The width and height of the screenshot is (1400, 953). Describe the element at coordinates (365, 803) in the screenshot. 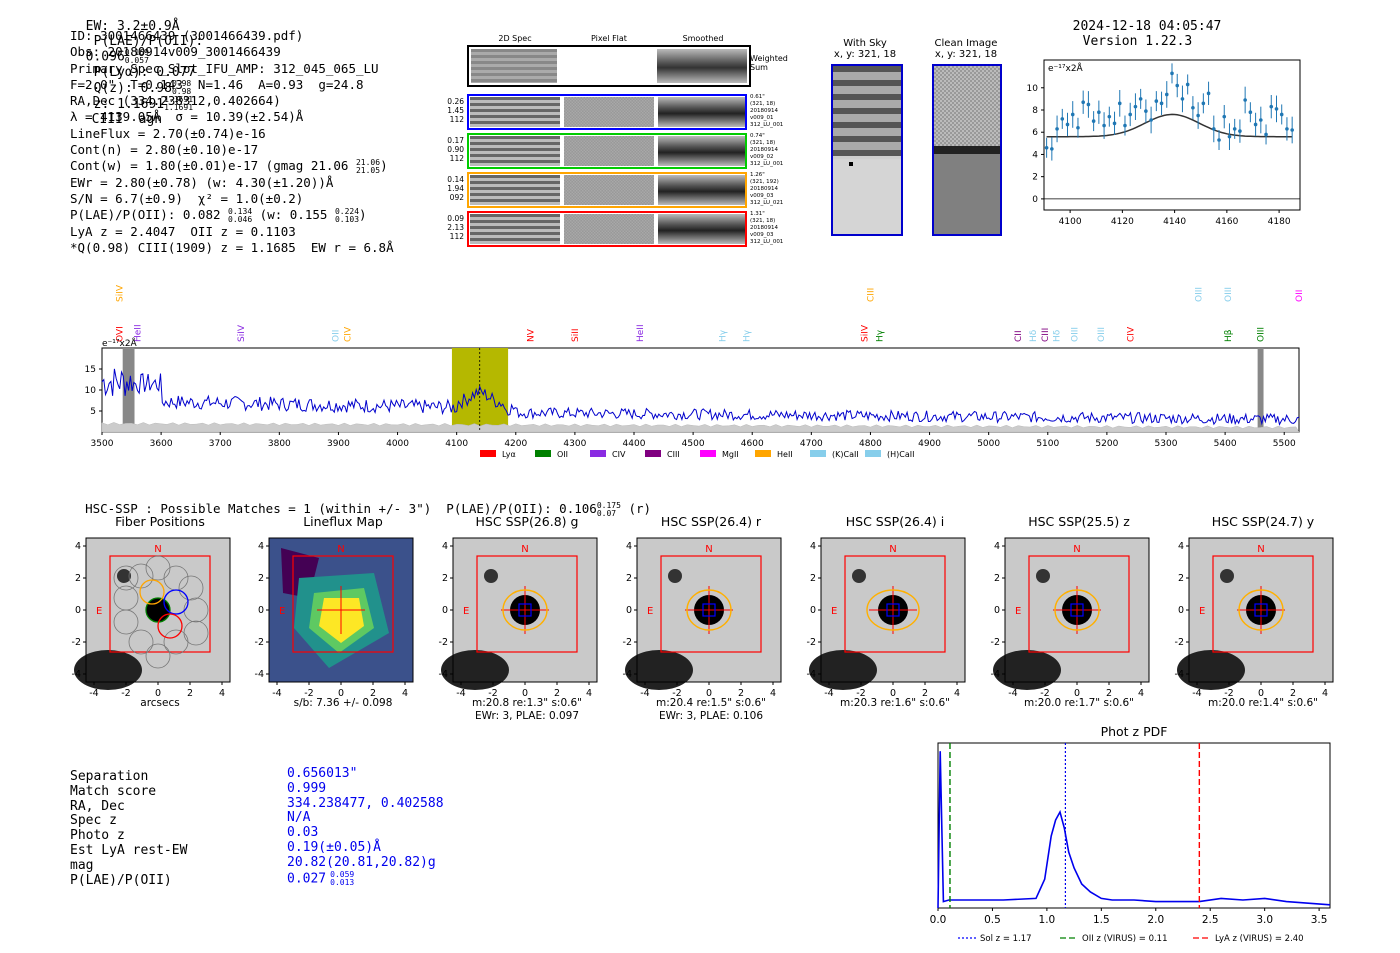

I see `match-row-value-text: 334.238477, 0.402588` at that location.